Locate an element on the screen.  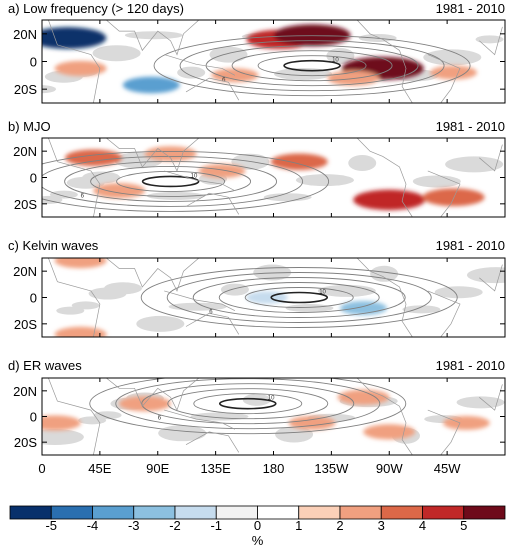
coastline is located at coordinates (275, 61).